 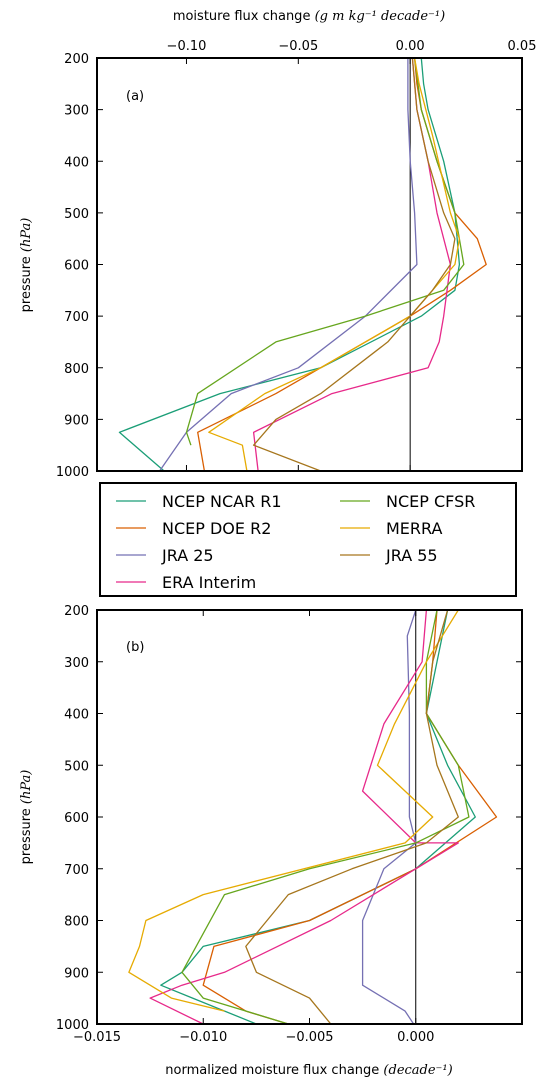 What do you see at coordinates (222, 501) in the screenshot?
I see `legend-label: NCEP NCAR R1` at bounding box center [222, 501].